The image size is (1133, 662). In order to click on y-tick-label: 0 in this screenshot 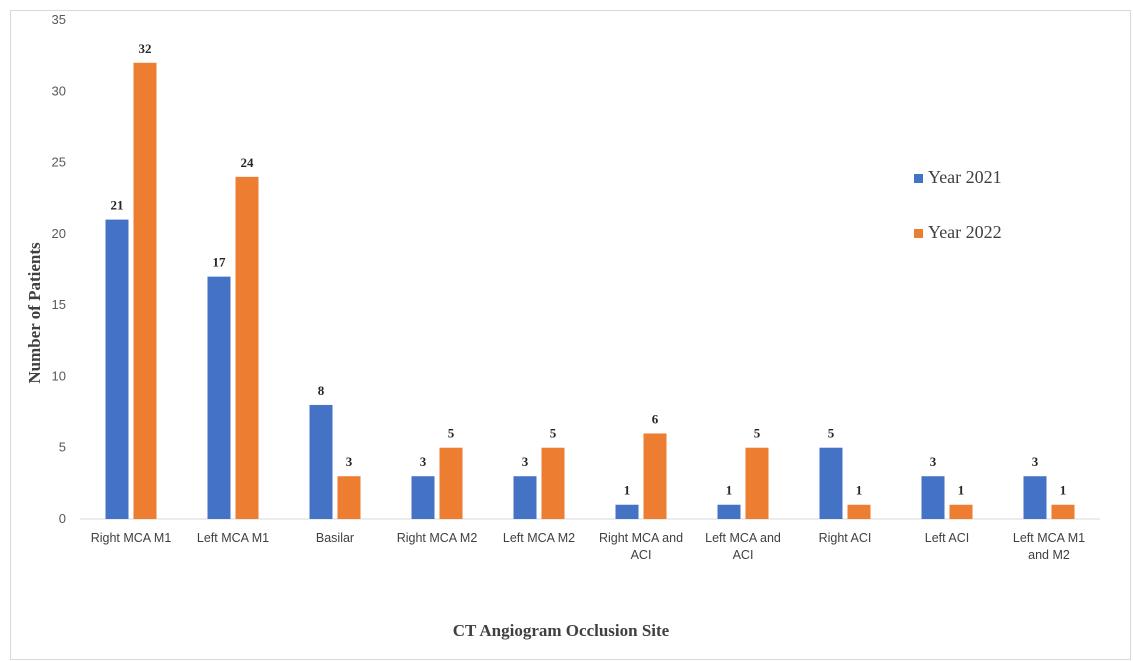, I will do `click(62, 518)`.